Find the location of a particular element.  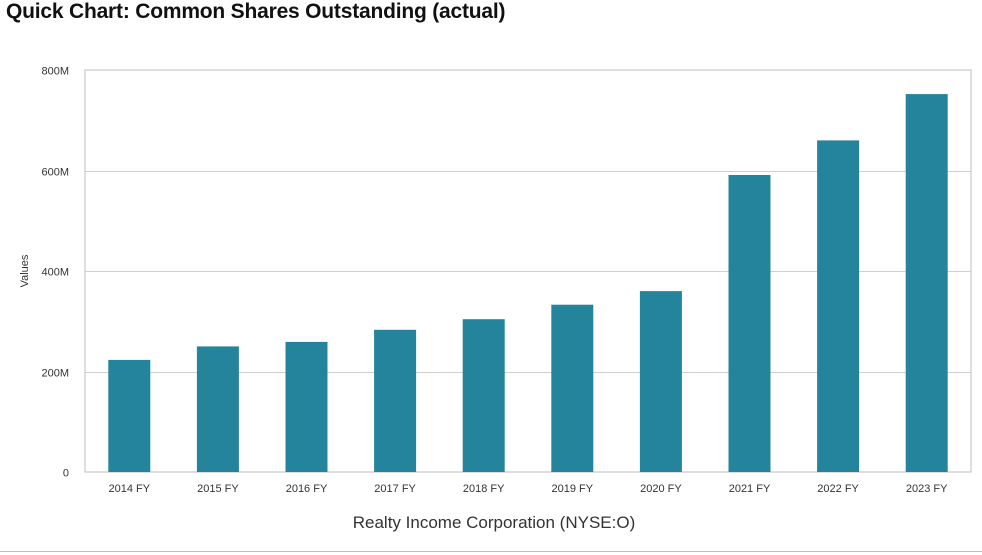

y-tick-label: 200M is located at coordinates (55, 374).